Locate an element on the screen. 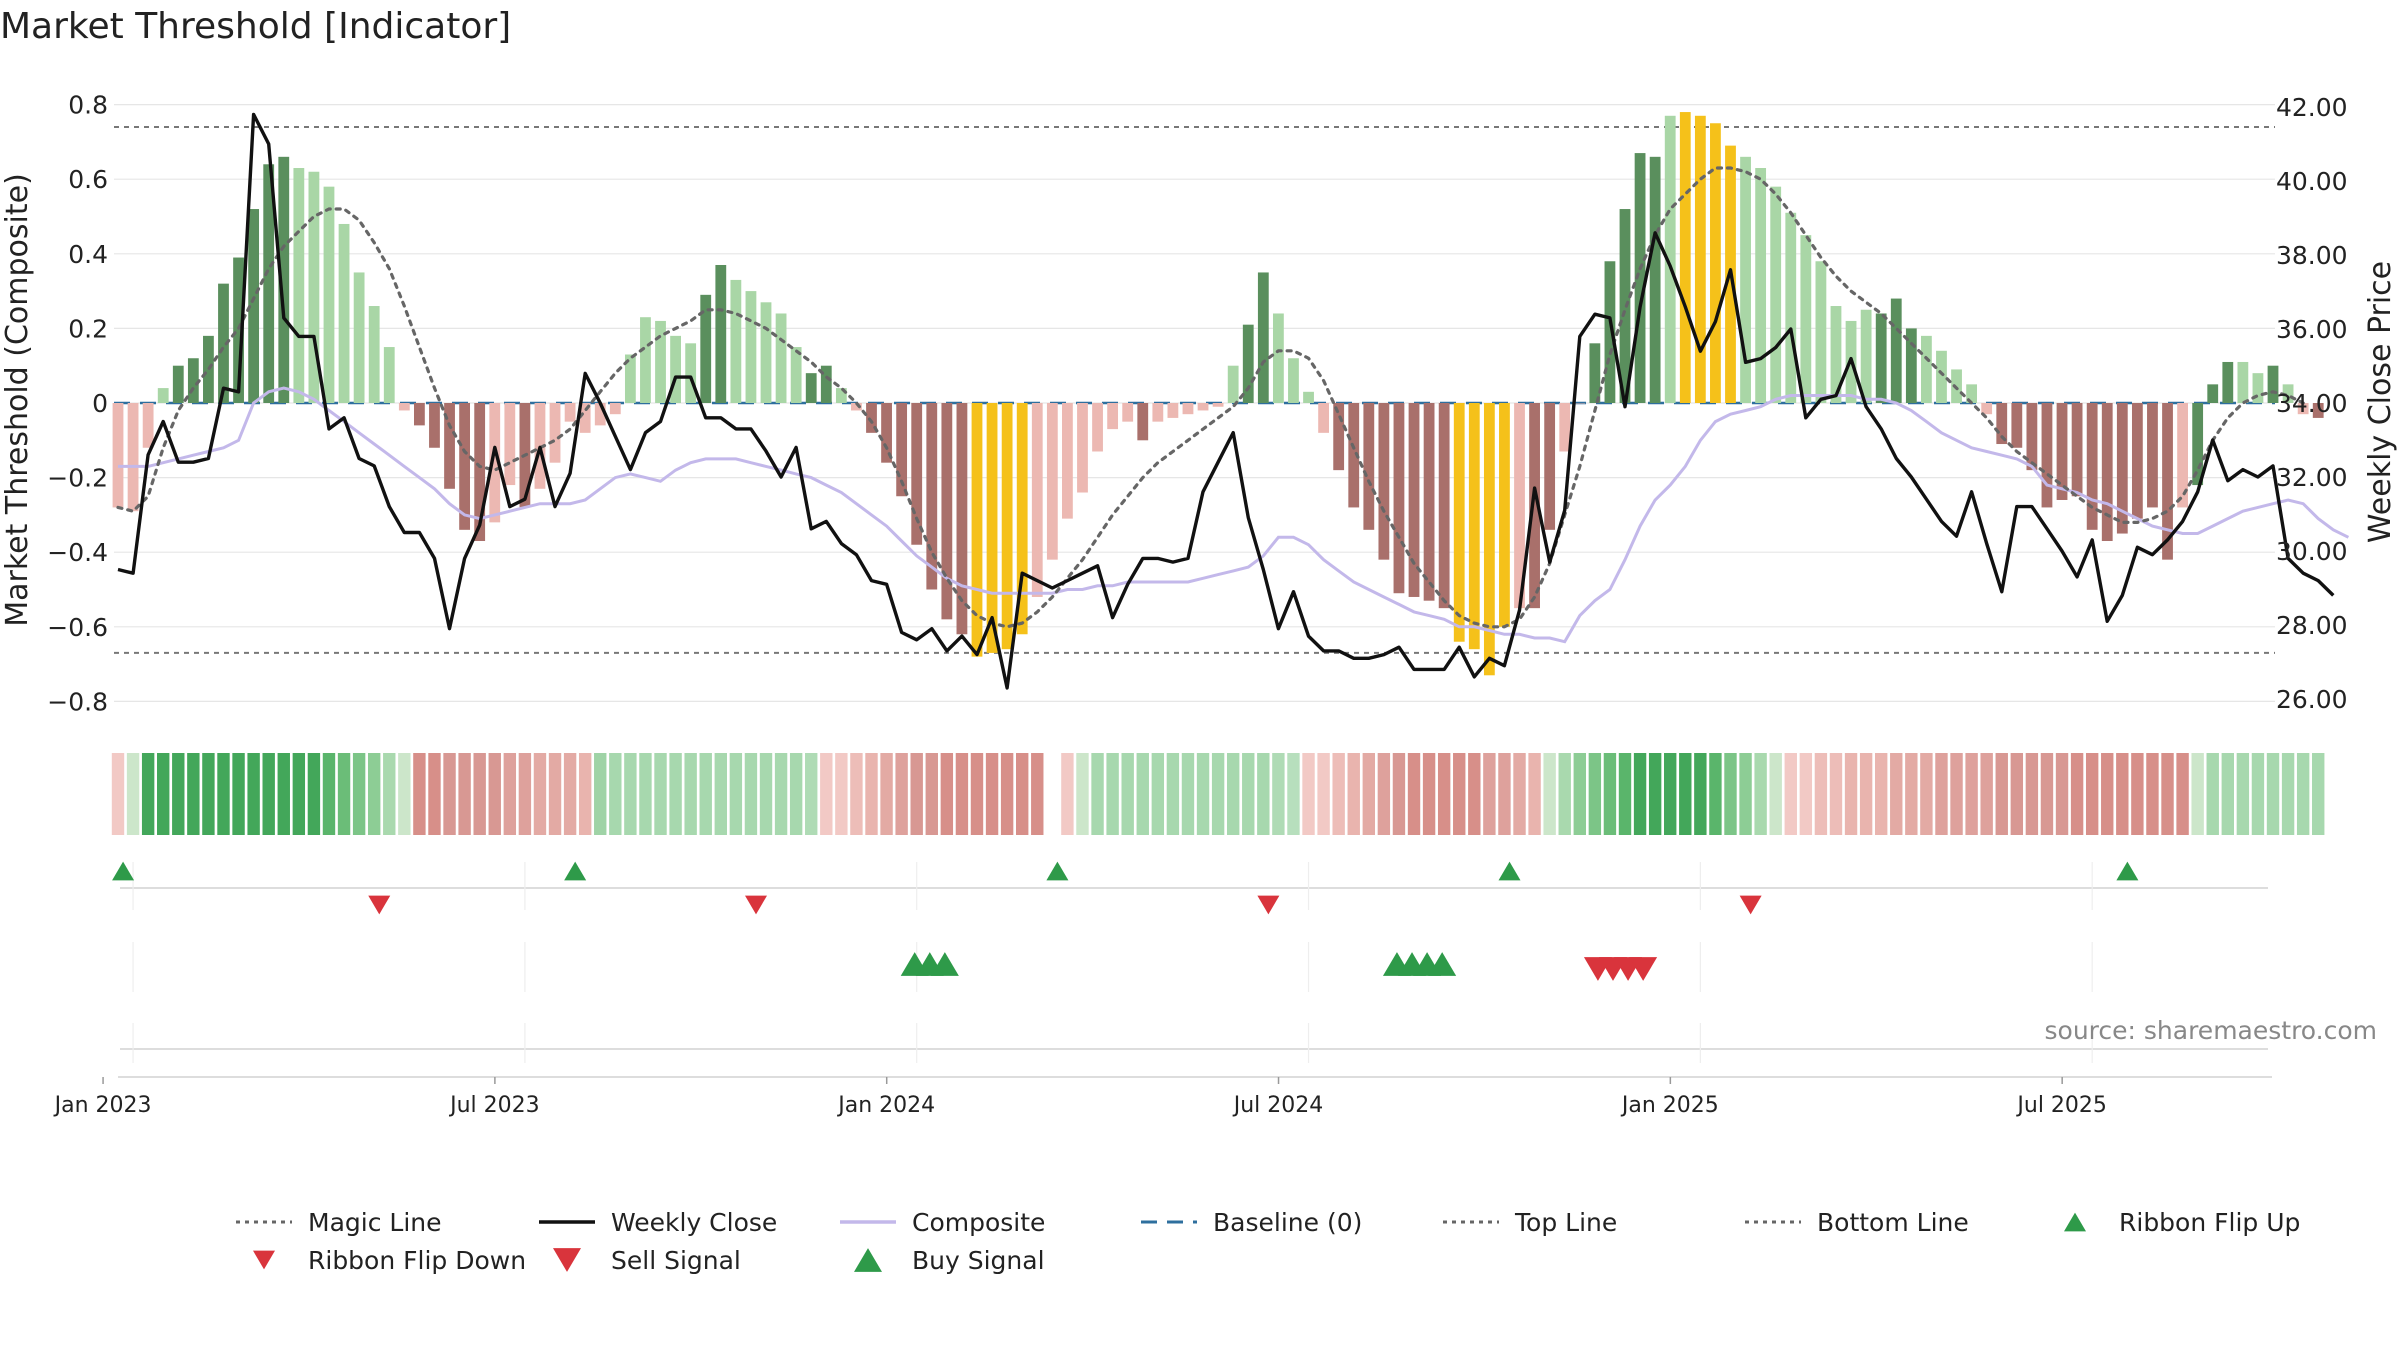  legend-swatch is located at coordinates (868, 1260).